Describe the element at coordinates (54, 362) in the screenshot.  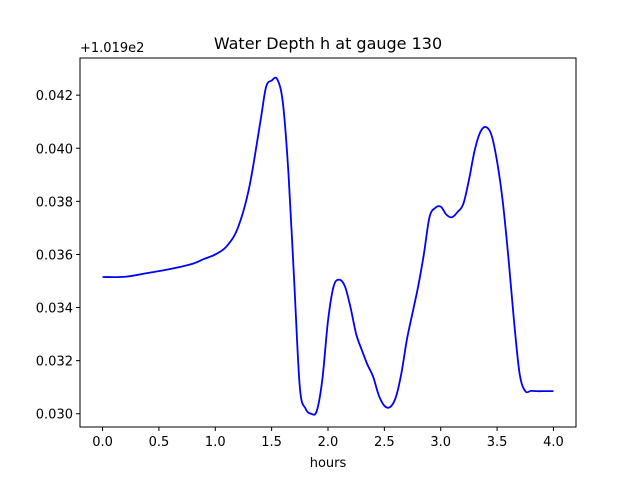
I see `y-tick-label: 0.032` at that location.